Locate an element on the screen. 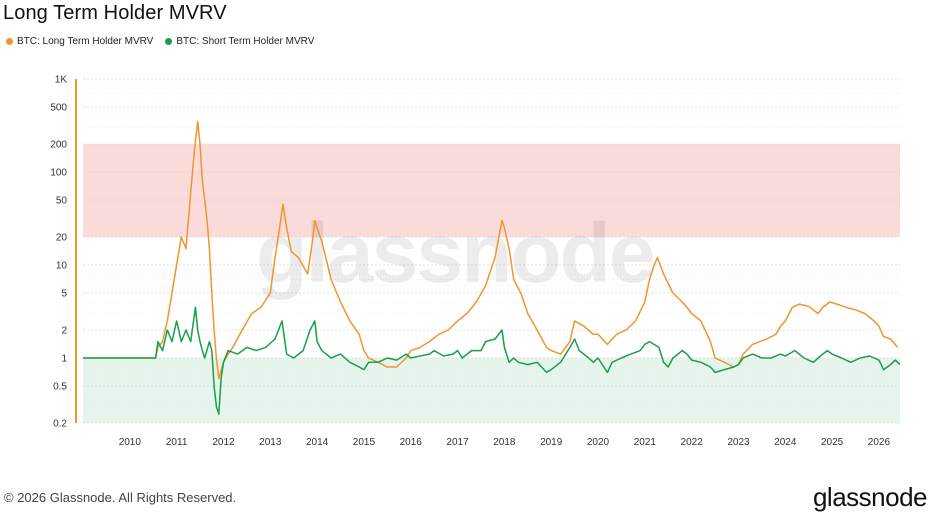 The image size is (932, 519). legend-label-sth: BTC: Short Term Holder MVRV is located at coordinates (245, 41).